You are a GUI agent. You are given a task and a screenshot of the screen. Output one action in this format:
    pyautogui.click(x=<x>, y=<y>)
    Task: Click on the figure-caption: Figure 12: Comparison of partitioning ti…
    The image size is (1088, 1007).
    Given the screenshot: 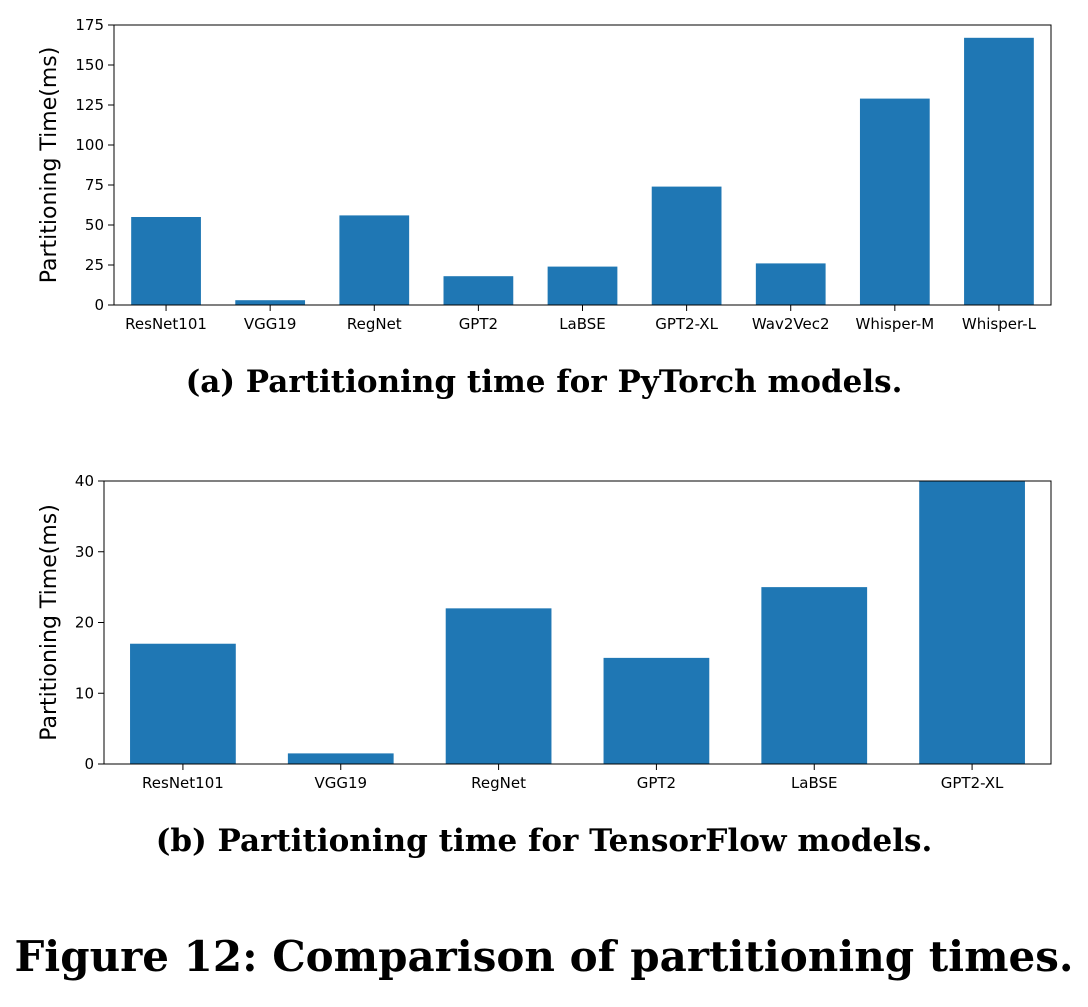 What is the action you would take?
    pyautogui.click(x=544, y=956)
    